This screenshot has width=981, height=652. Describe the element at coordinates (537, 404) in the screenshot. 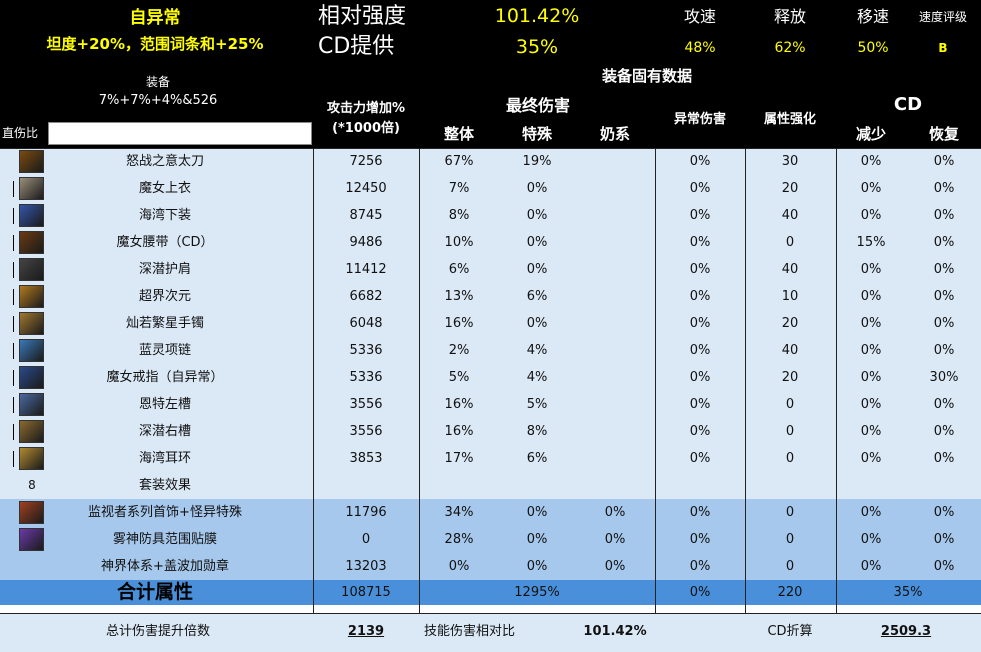

I see `final-special-cell: 5%` at that location.